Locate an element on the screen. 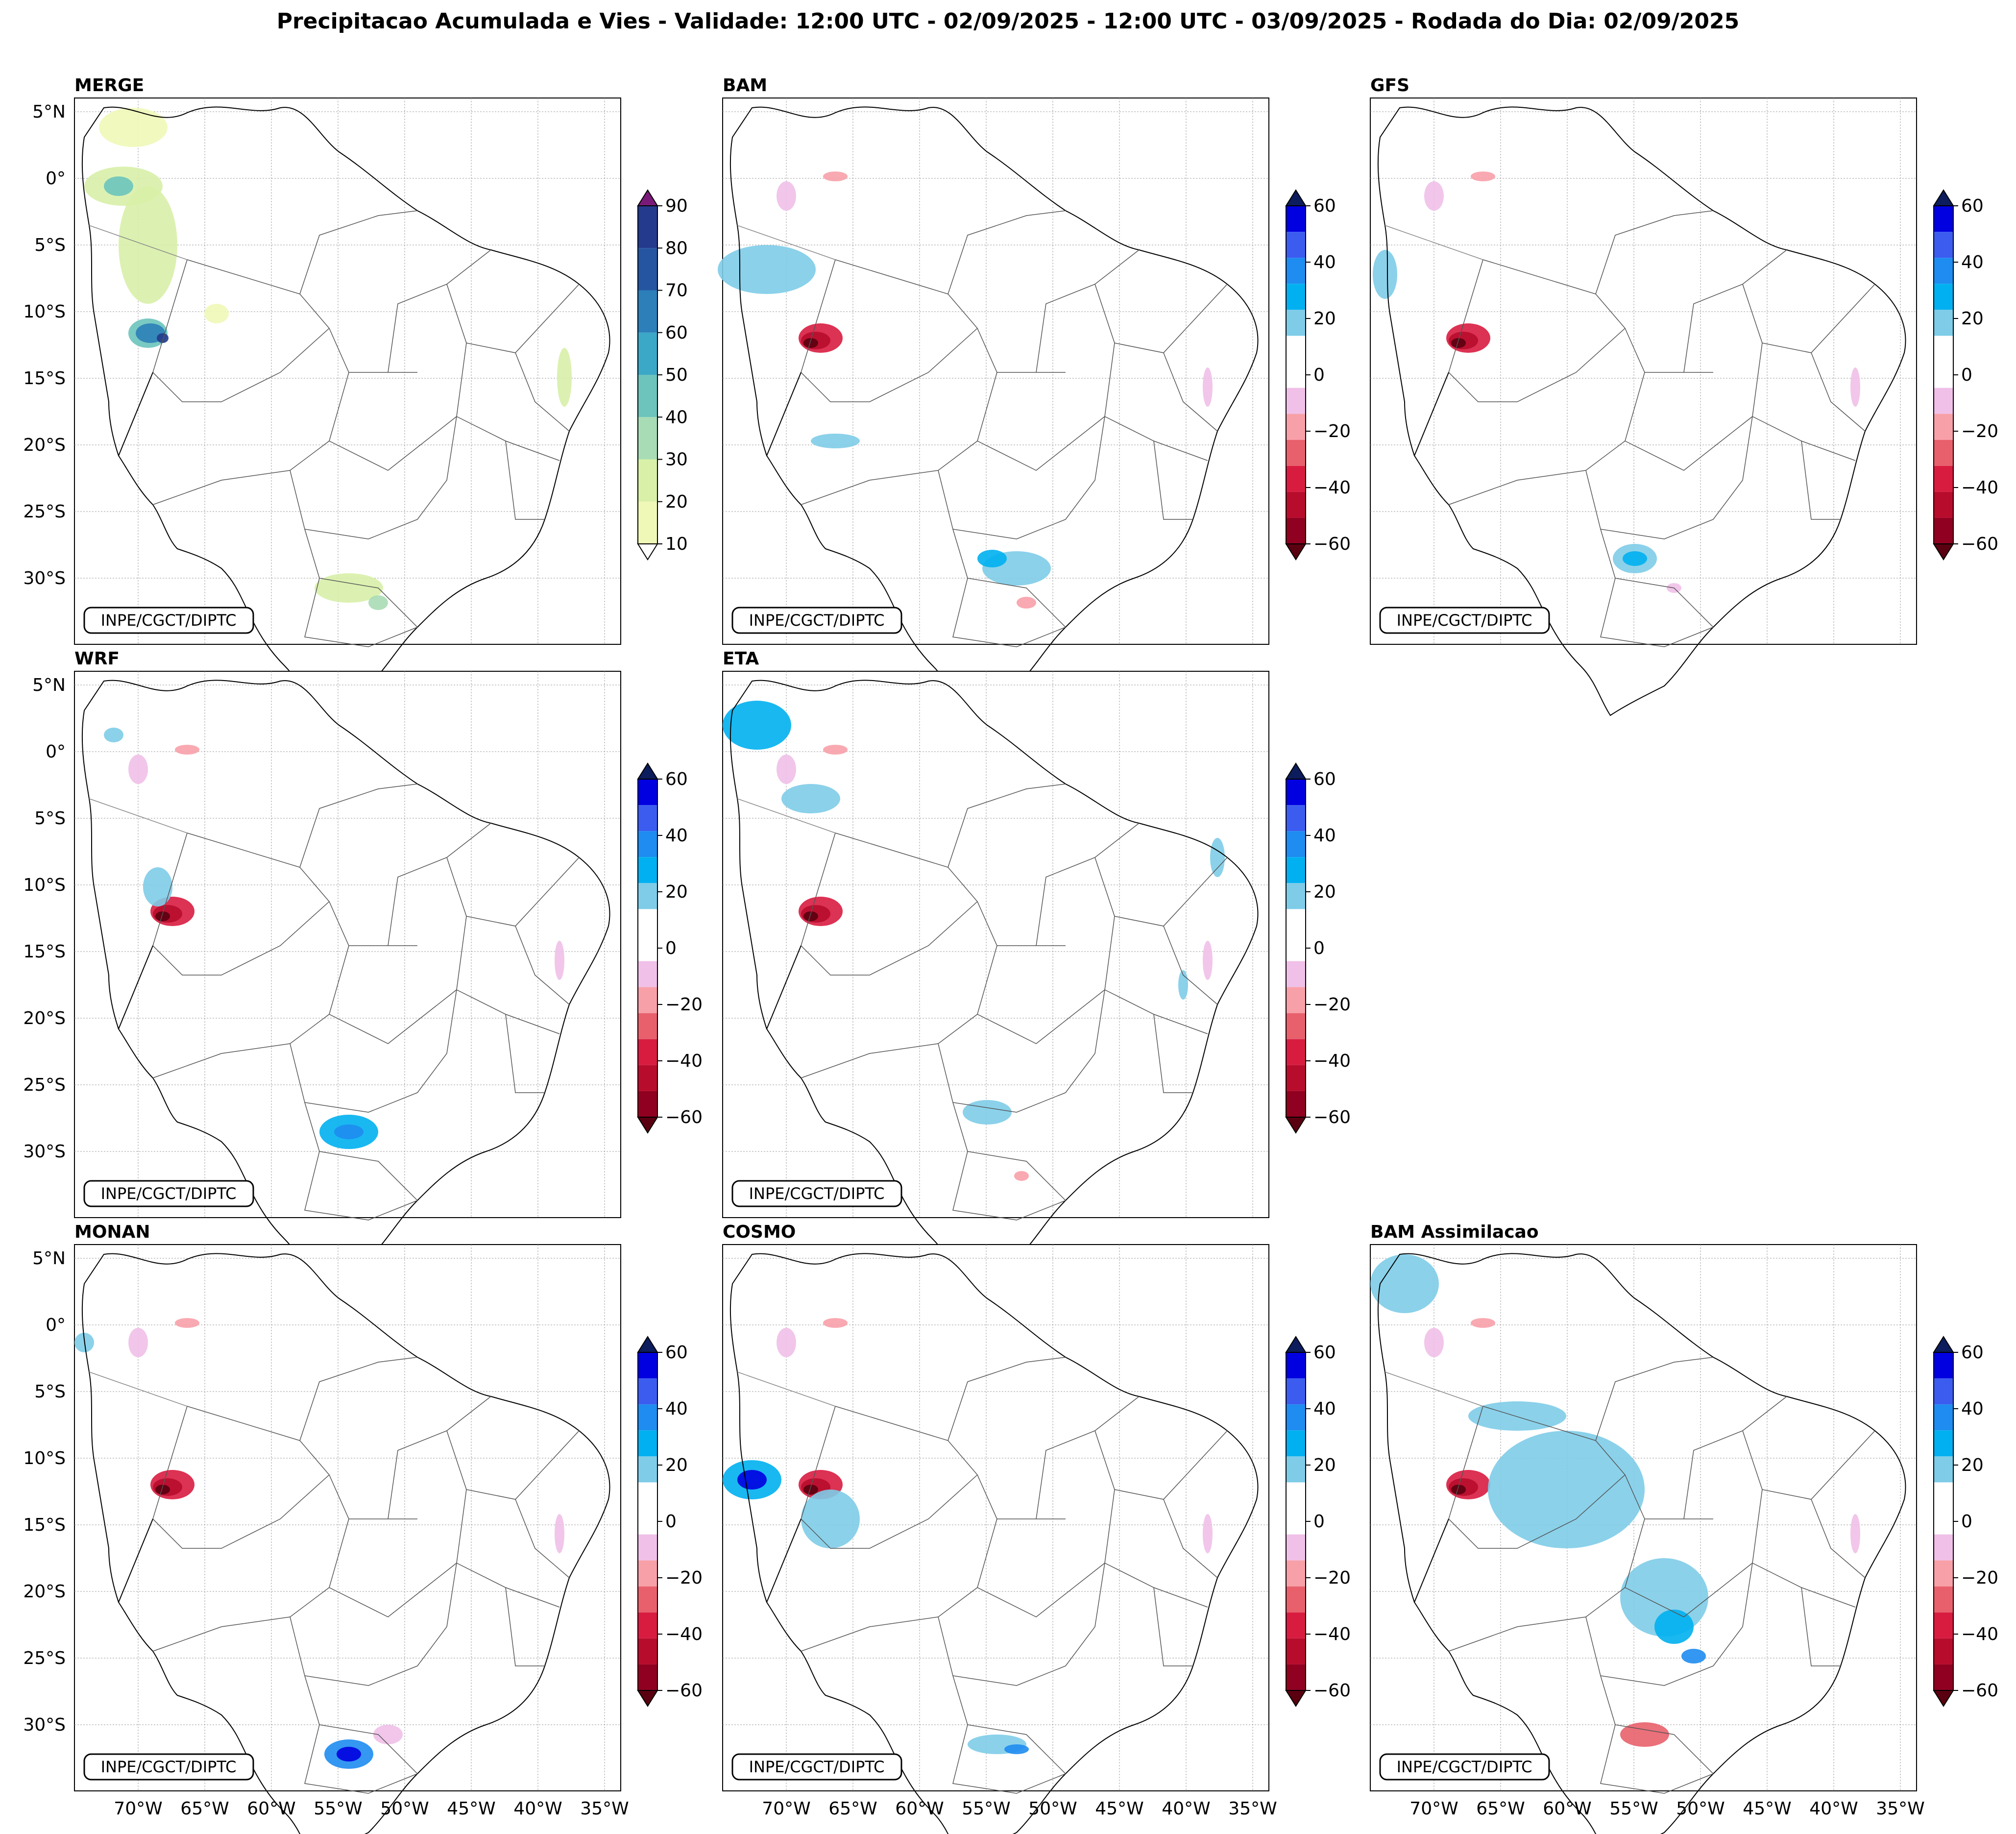  lon-tick-label: 55°W is located at coordinates (338, 1809).